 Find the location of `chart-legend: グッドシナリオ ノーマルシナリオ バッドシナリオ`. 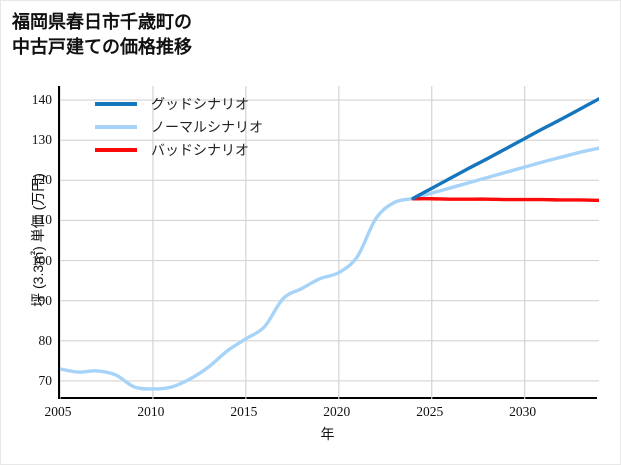

chart-legend: グッドシナリオ ノーマルシナリオ バッドシナリオ is located at coordinates (200, 126).